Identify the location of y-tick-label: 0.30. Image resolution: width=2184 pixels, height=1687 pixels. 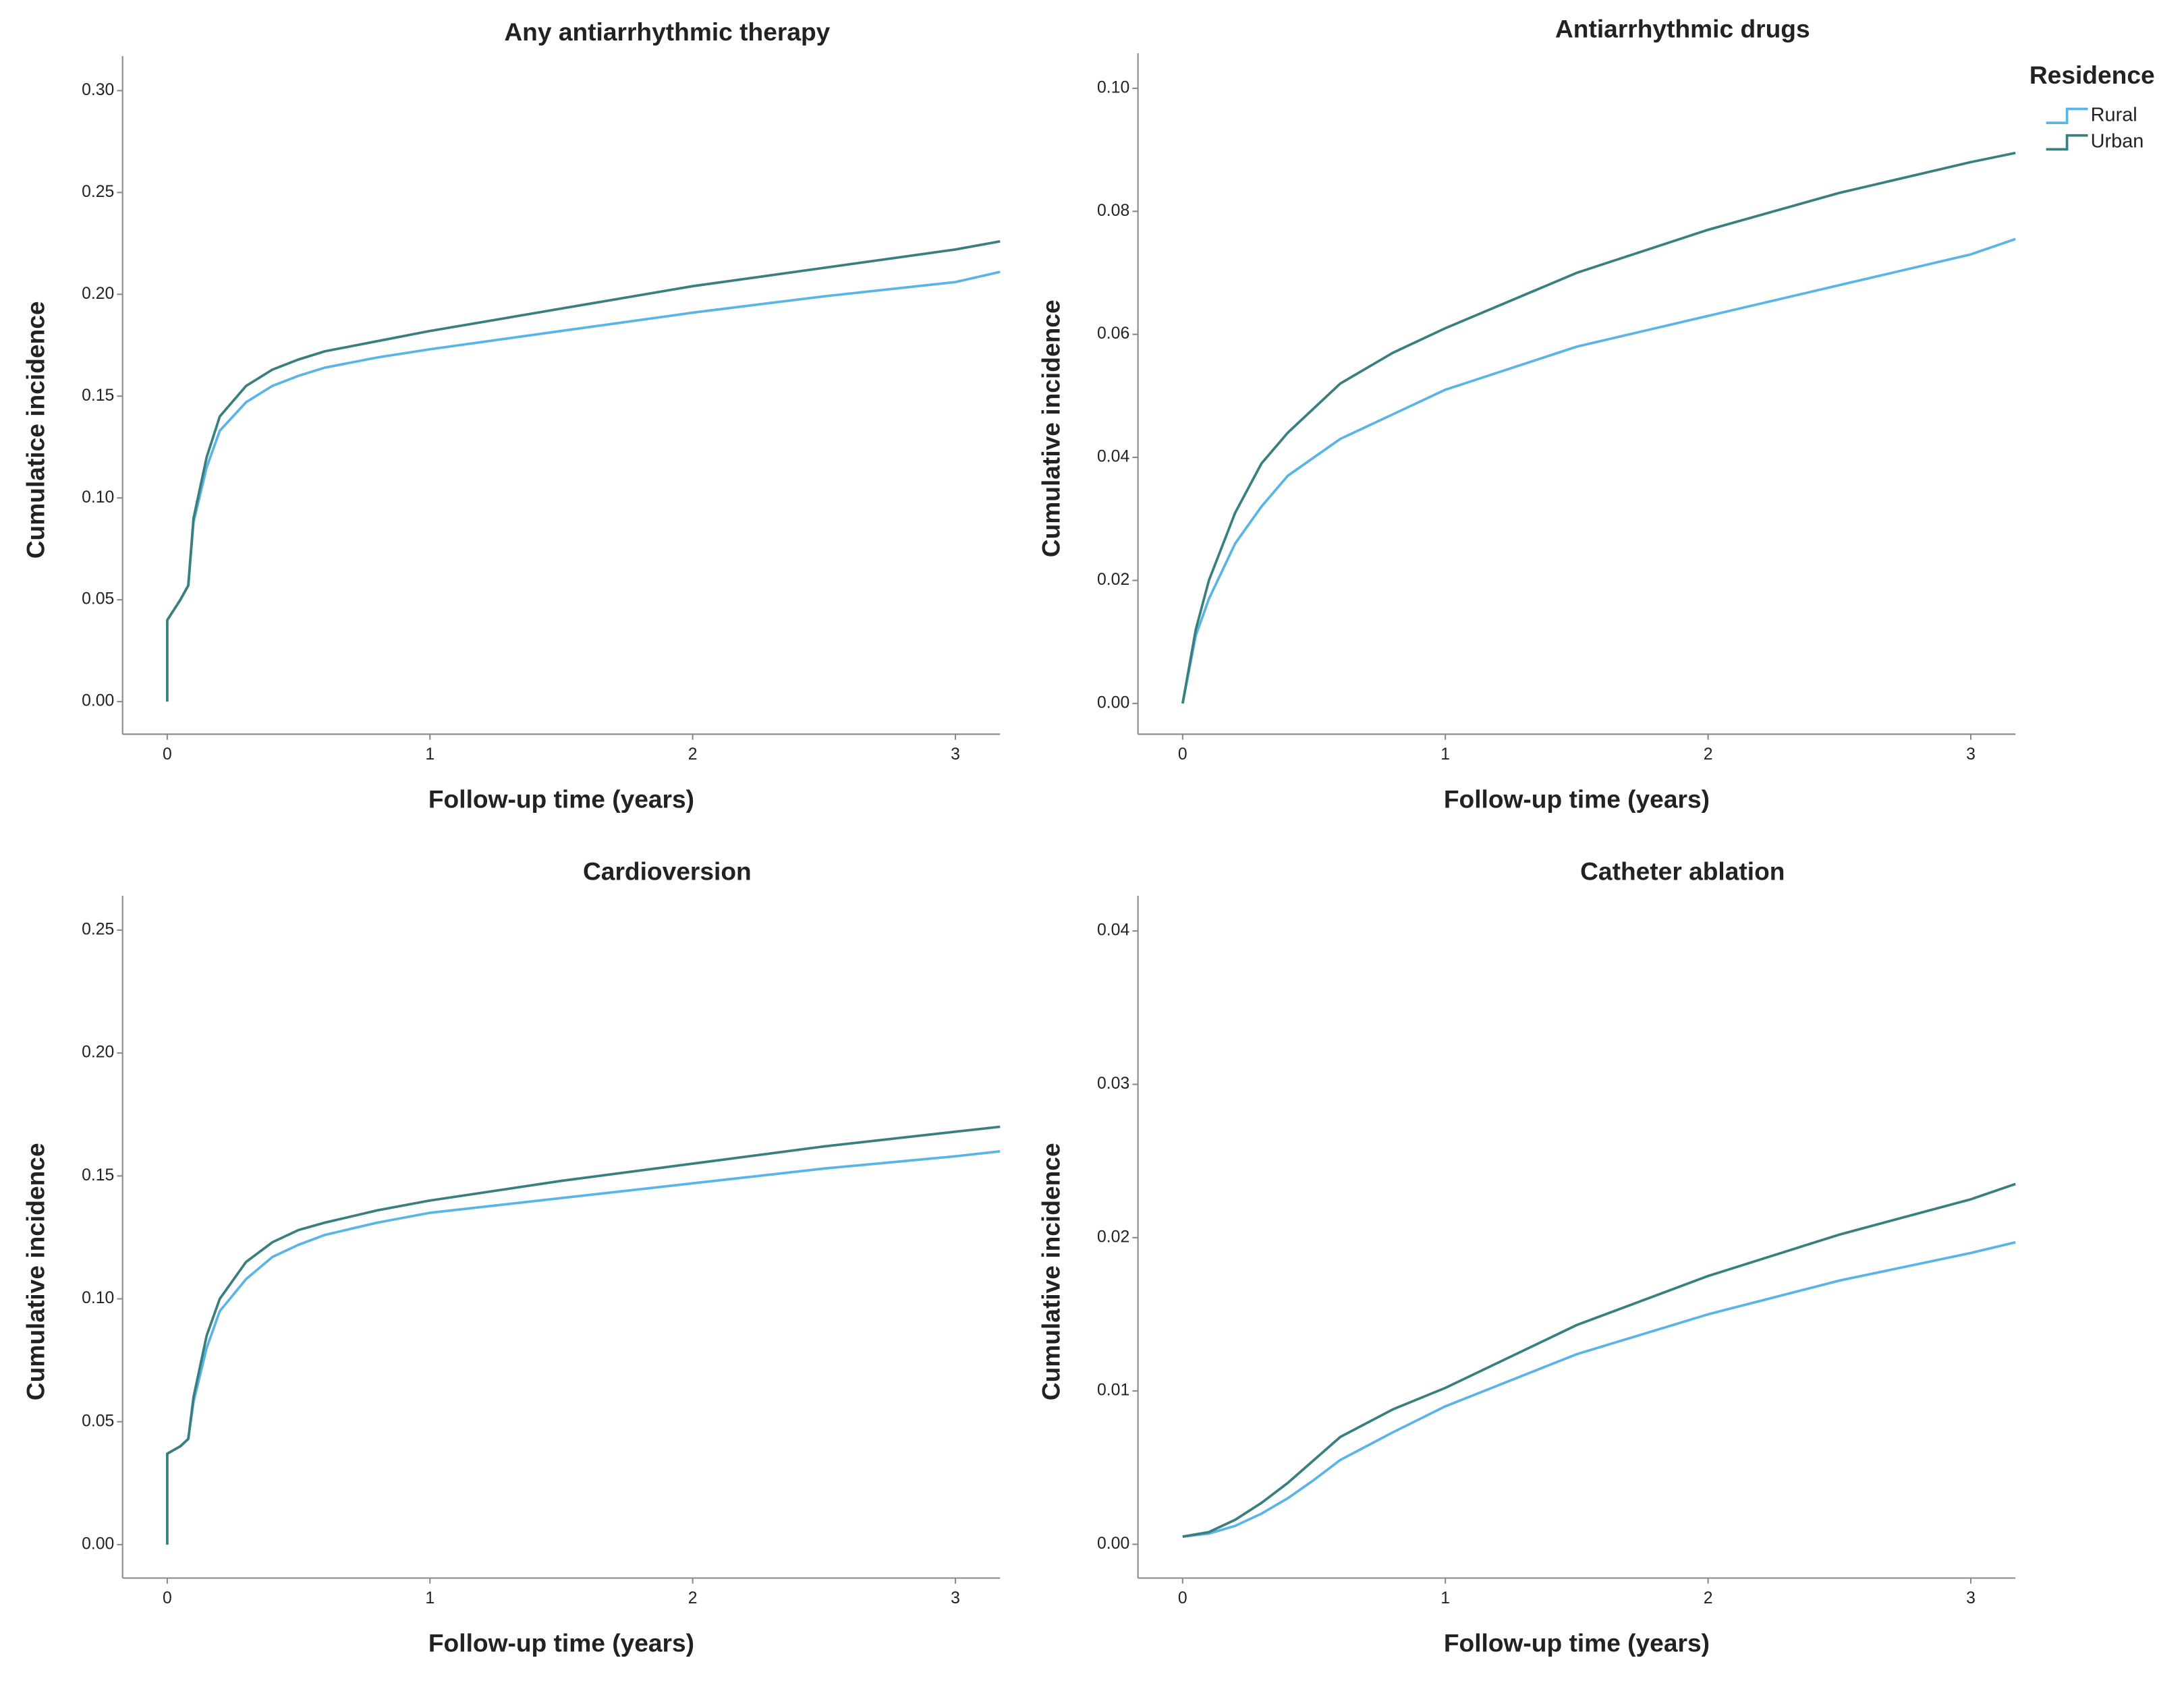
(98, 90).